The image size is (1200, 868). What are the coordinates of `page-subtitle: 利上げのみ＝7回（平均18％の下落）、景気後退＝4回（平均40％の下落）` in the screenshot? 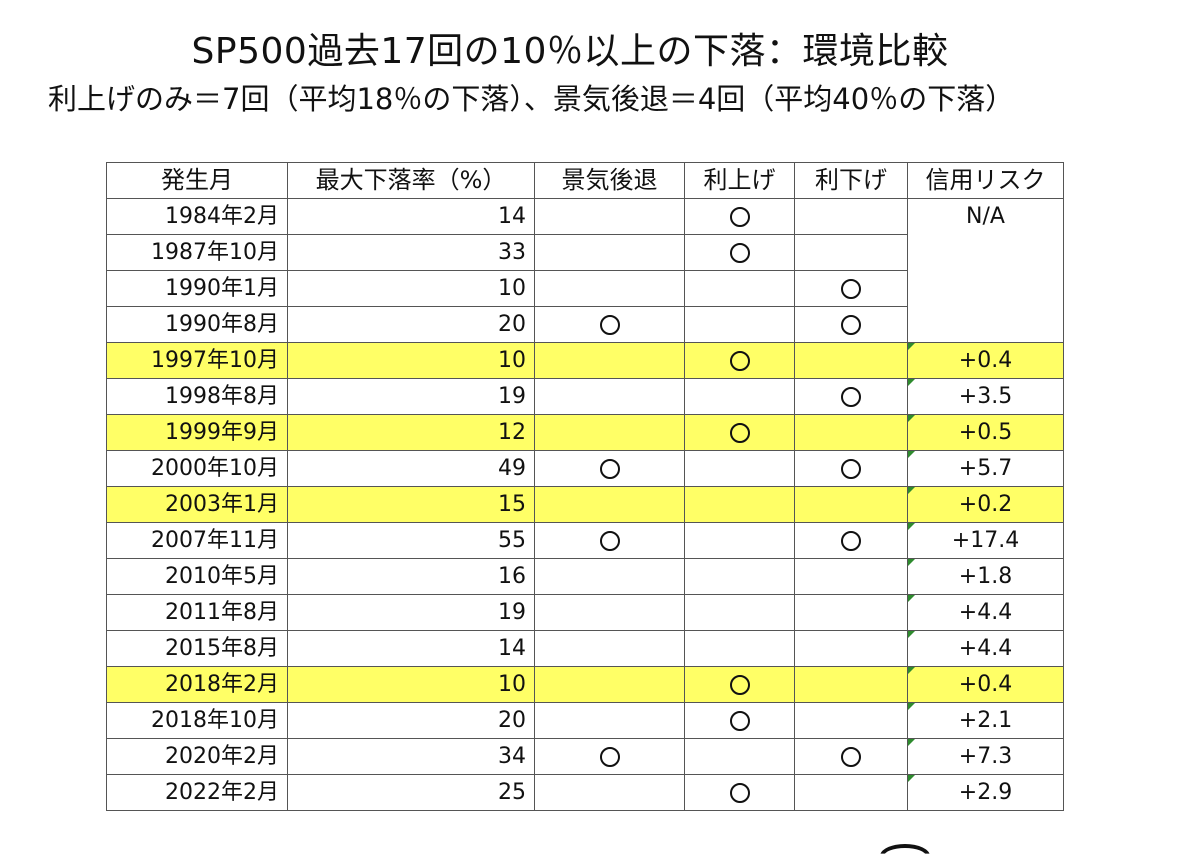 It's located at (531, 99).